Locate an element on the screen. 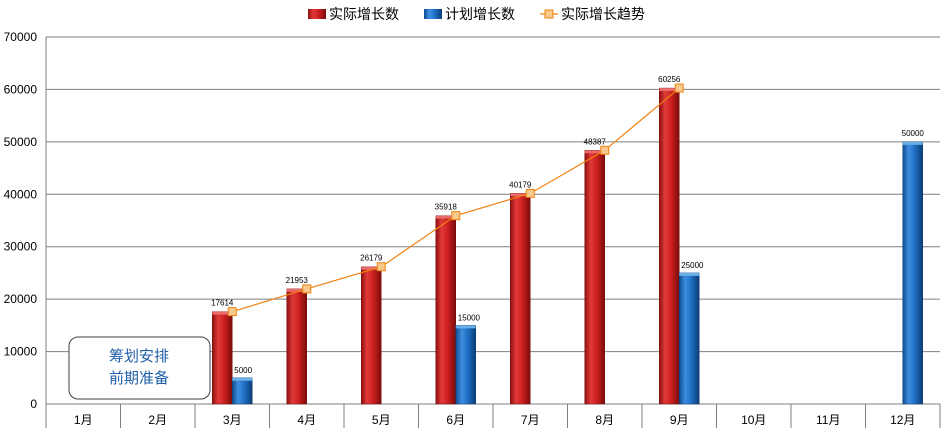 The width and height of the screenshot is (950, 435). data-label: 17614 is located at coordinates (222, 303).